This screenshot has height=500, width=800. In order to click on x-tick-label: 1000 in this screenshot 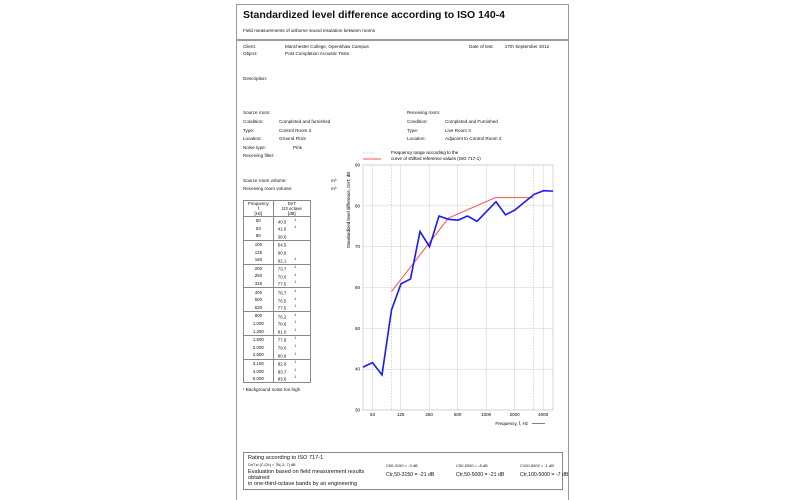, I will do `click(486, 414)`.